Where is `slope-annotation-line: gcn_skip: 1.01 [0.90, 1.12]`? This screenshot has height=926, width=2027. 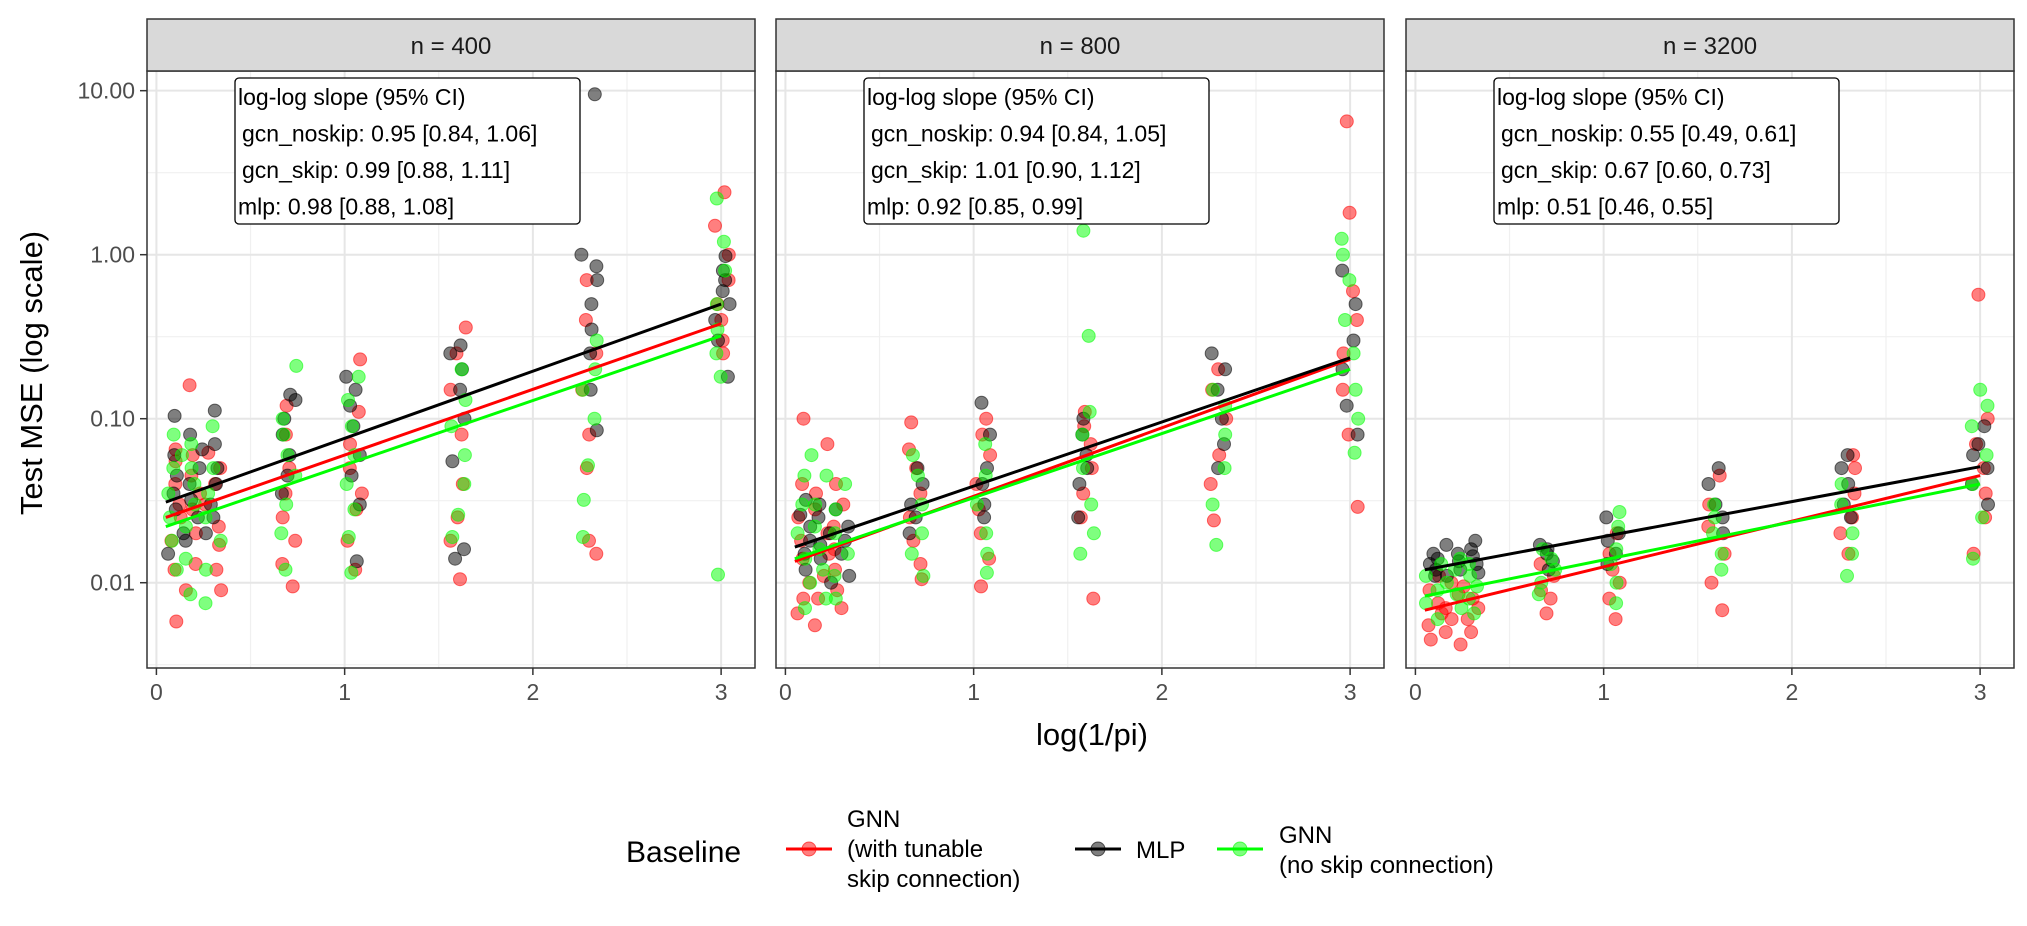
slope-annotation-line: gcn_skip: 1.01 [0.90, 1.12] is located at coordinates (1006, 170).